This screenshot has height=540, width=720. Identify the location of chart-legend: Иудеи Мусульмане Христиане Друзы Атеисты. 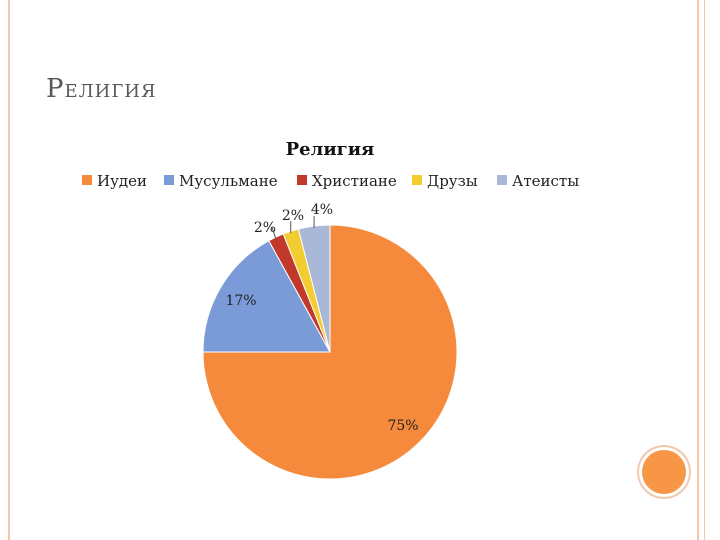
(330, 181).